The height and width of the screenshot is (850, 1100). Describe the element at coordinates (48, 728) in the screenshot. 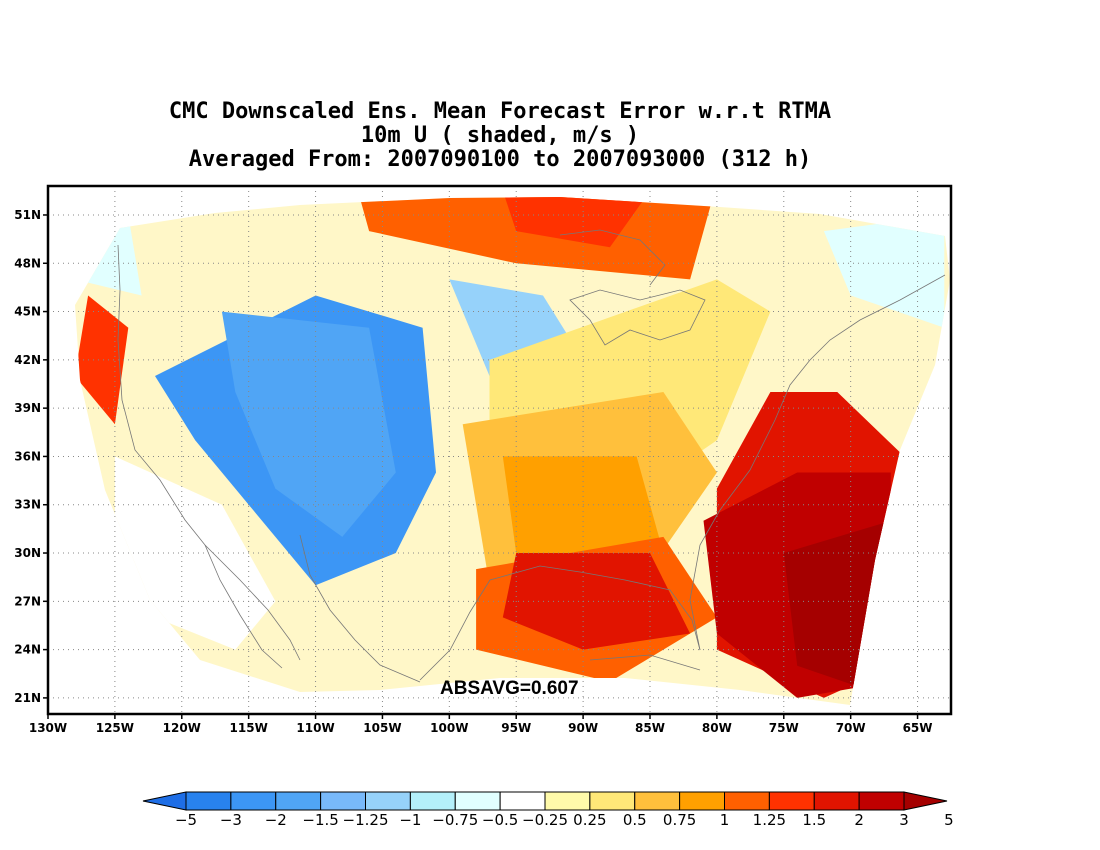

I see `lon-tick-label: 130W` at that location.